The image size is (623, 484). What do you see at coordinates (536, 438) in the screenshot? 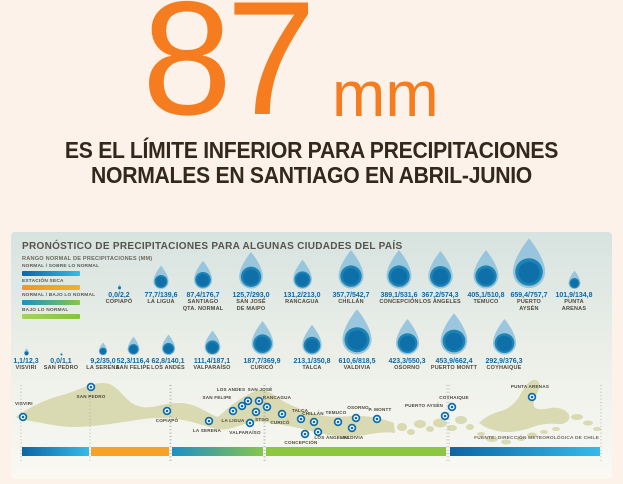
I see `source-credit: FUENTE: DIRECCIÓN METEOROLÓGICA DE CHILE` at bounding box center [536, 438].